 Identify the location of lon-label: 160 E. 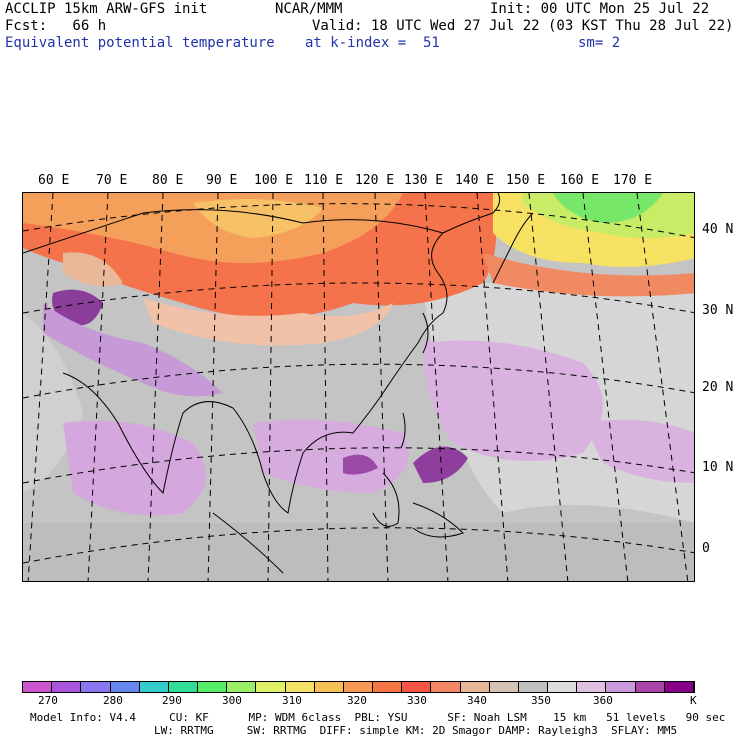
(580, 180).